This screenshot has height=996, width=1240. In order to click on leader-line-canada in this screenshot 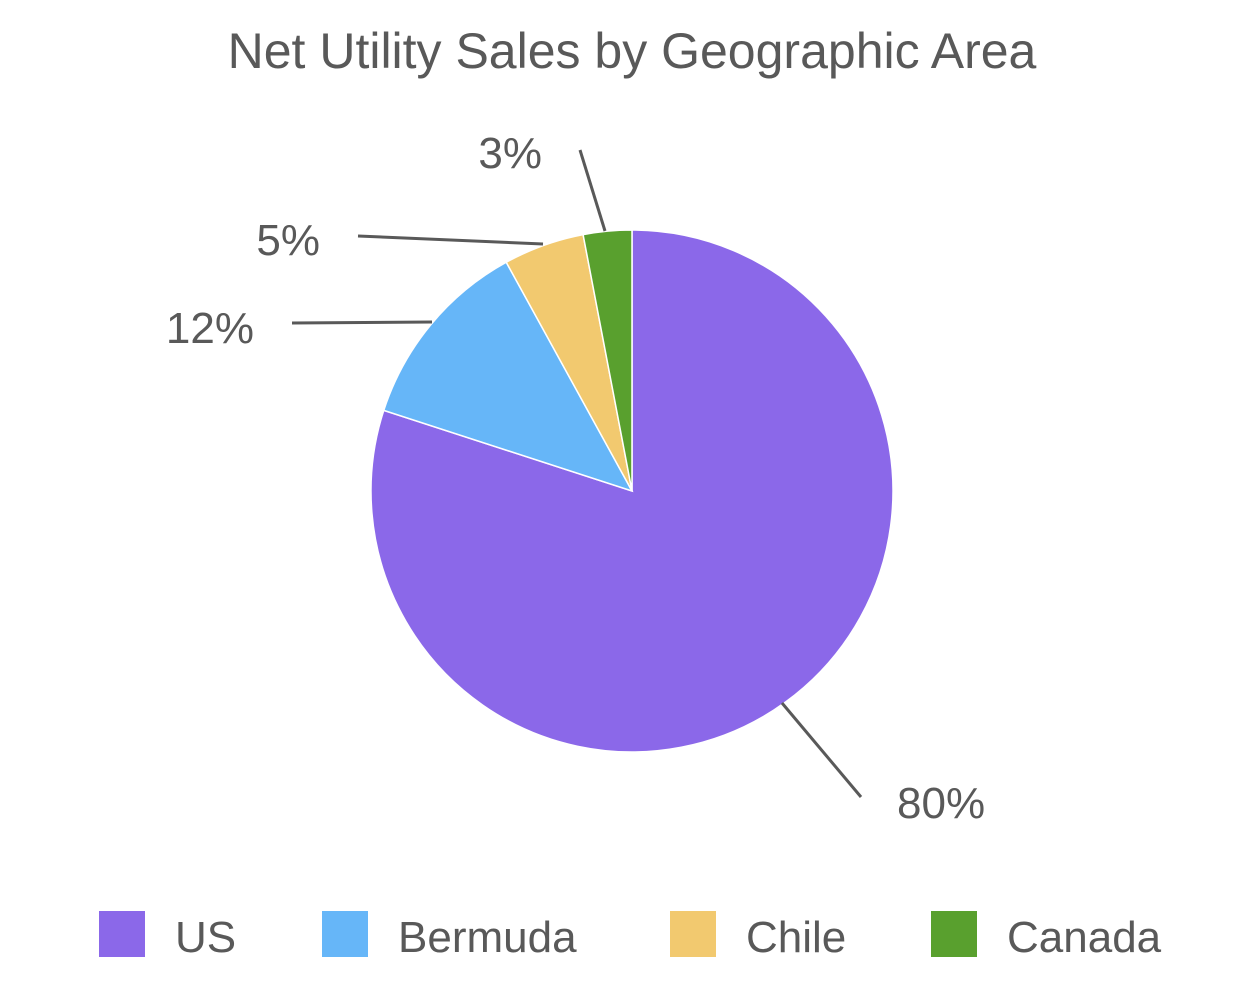, I will do `click(592, 190)`.